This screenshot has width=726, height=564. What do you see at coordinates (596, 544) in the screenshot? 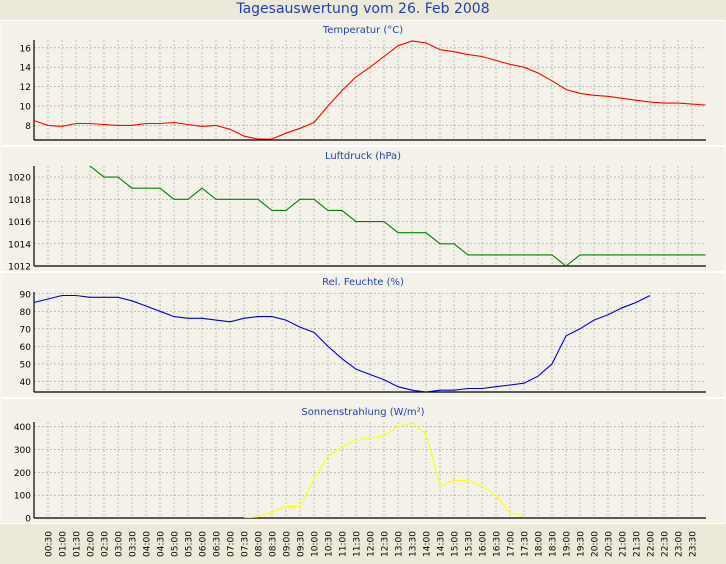
I see `x-tick-label: 20:00` at bounding box center [596, 544].